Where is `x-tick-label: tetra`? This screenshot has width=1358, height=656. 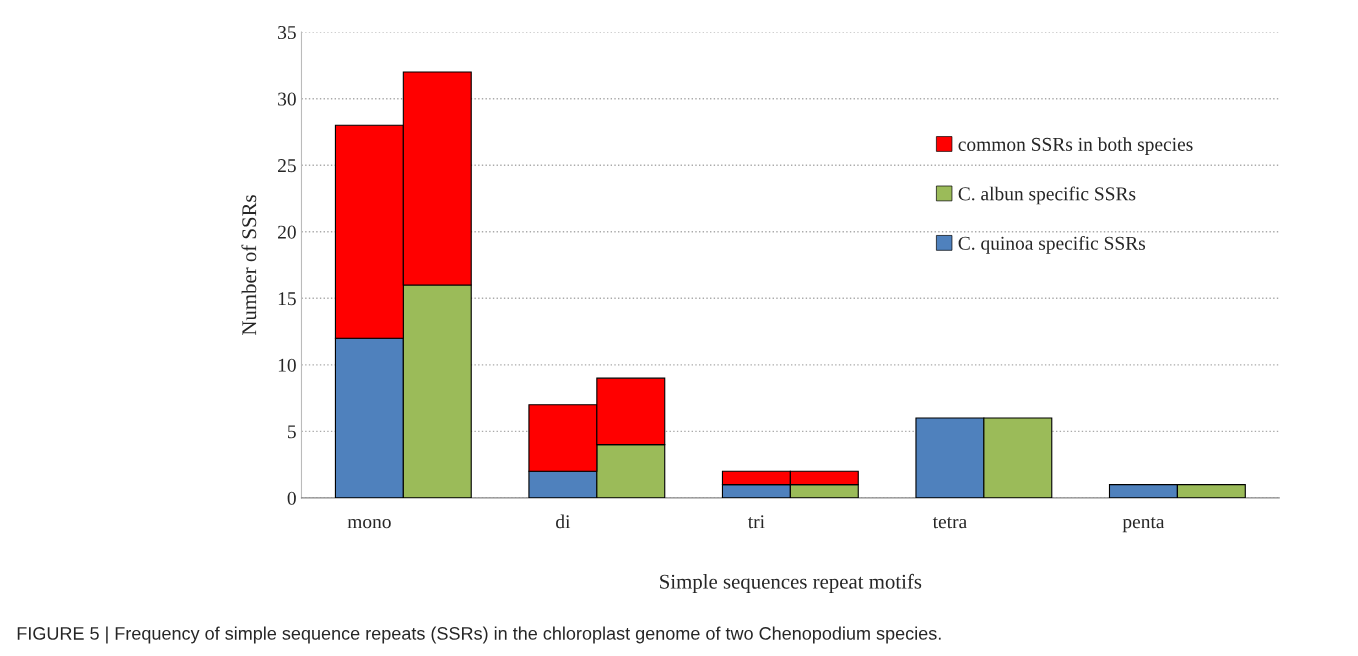 x-tick-label: tetra is located at coordinates (949, 523).